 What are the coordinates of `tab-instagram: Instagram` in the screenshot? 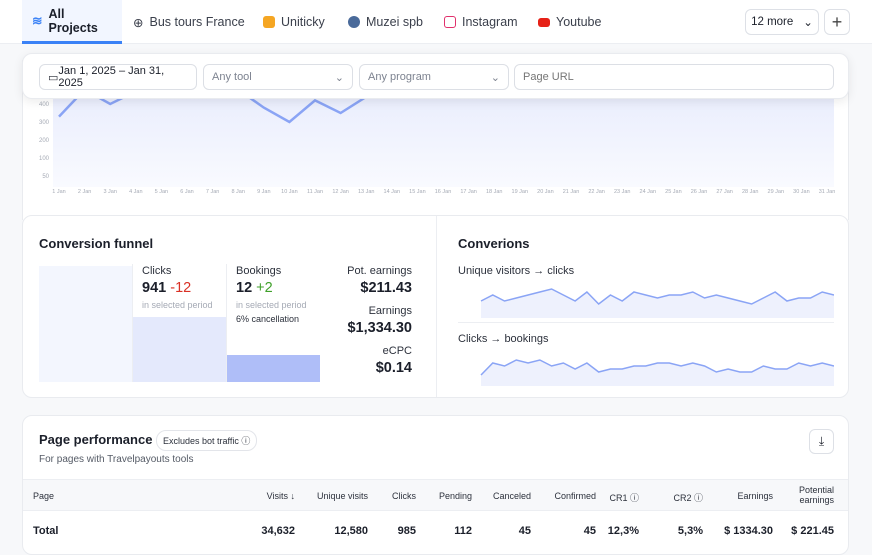 It's located at (481, 22).